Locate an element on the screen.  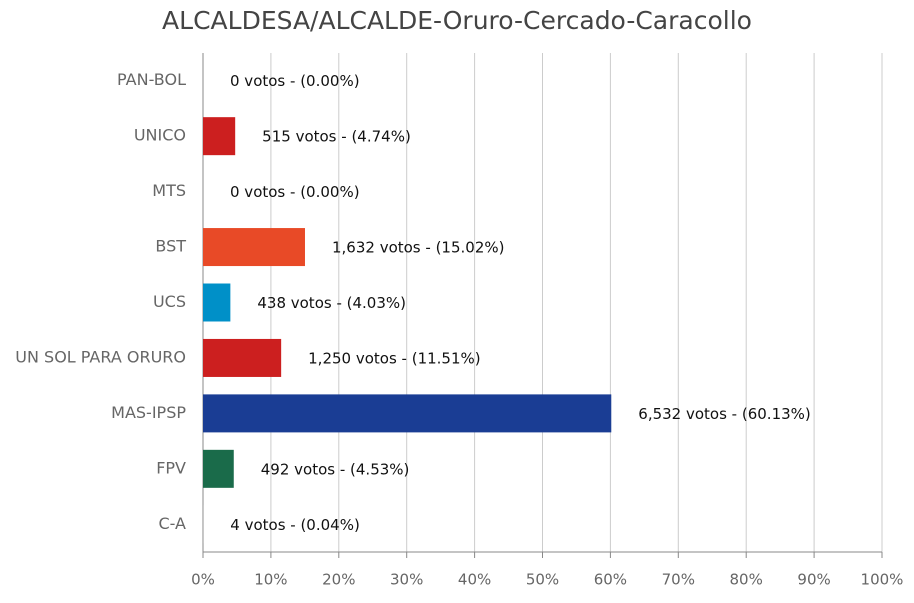
y-tick-label: FPV is located at coordinates (171, 467).